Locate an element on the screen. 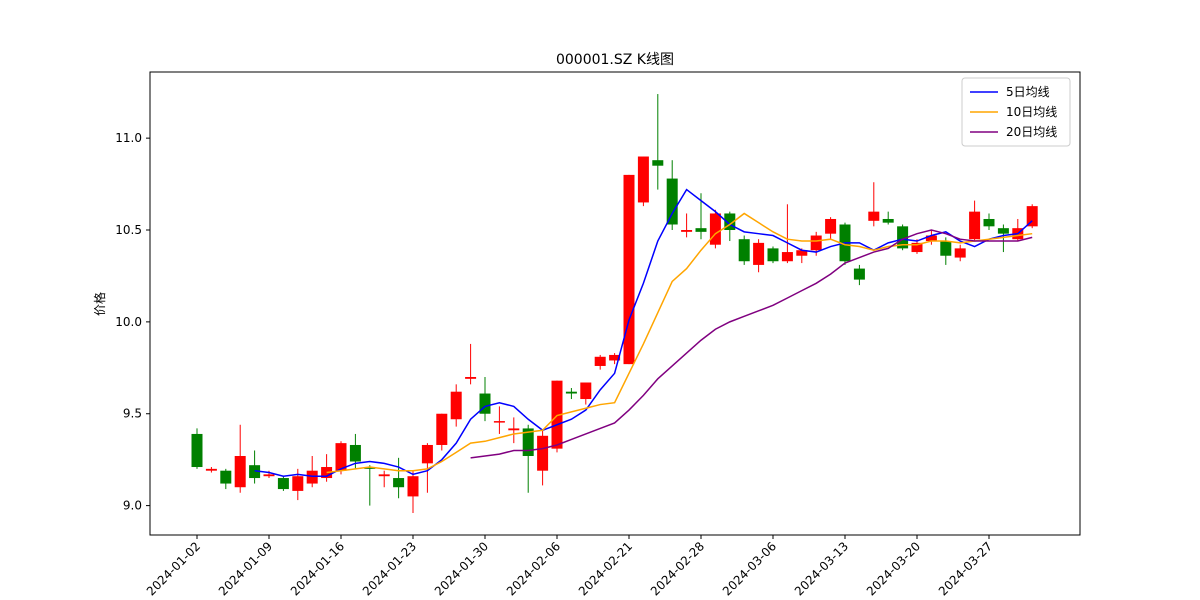  y-tick-label: 10.0 is located at coordinates (128, 322).